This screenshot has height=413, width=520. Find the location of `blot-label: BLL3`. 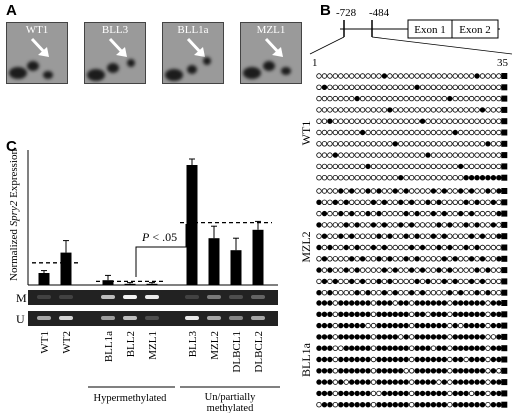

blot-label: BLL3 is located at coordinates (115, 30).